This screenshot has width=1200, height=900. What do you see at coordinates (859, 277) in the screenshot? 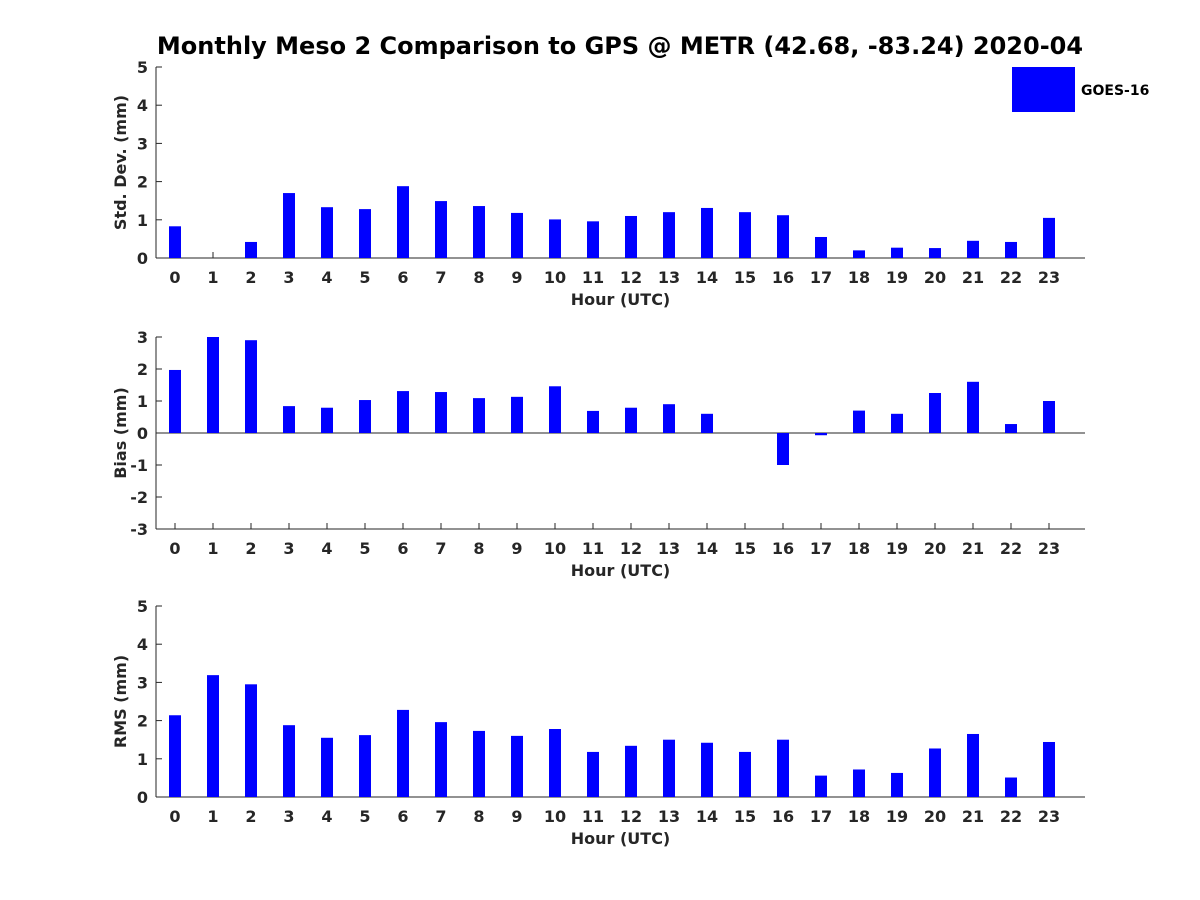
I see `x-tick-label: 18` at bounding box center [859, 277].